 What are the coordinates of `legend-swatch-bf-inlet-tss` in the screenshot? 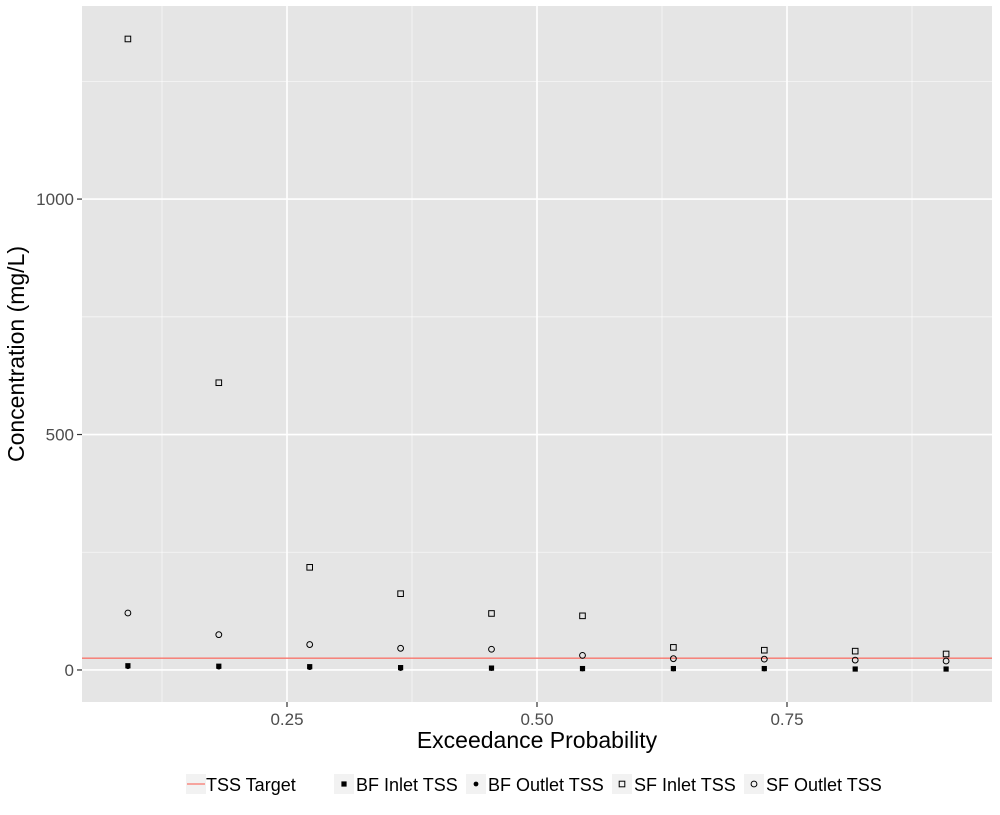 It's located at (344, 784).